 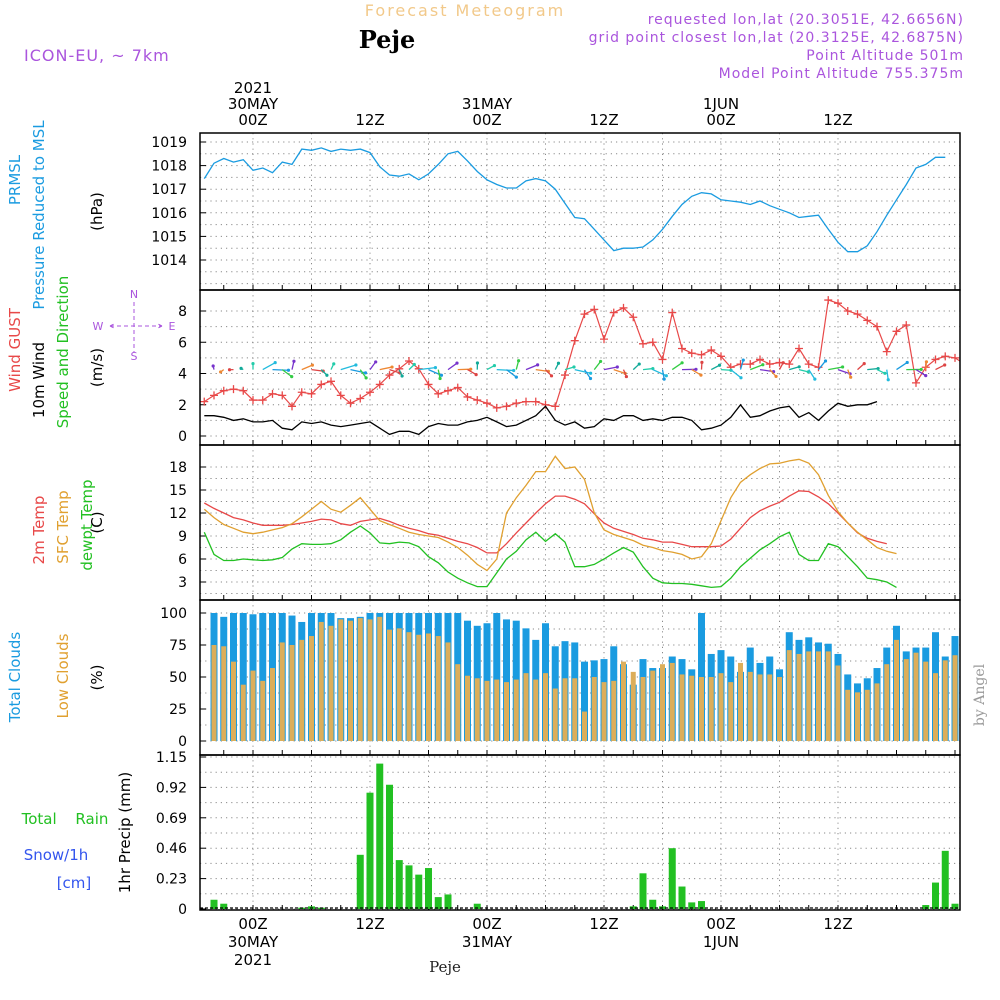 I want to click on y-tick-label: 1018, so click(x=169, y=167).